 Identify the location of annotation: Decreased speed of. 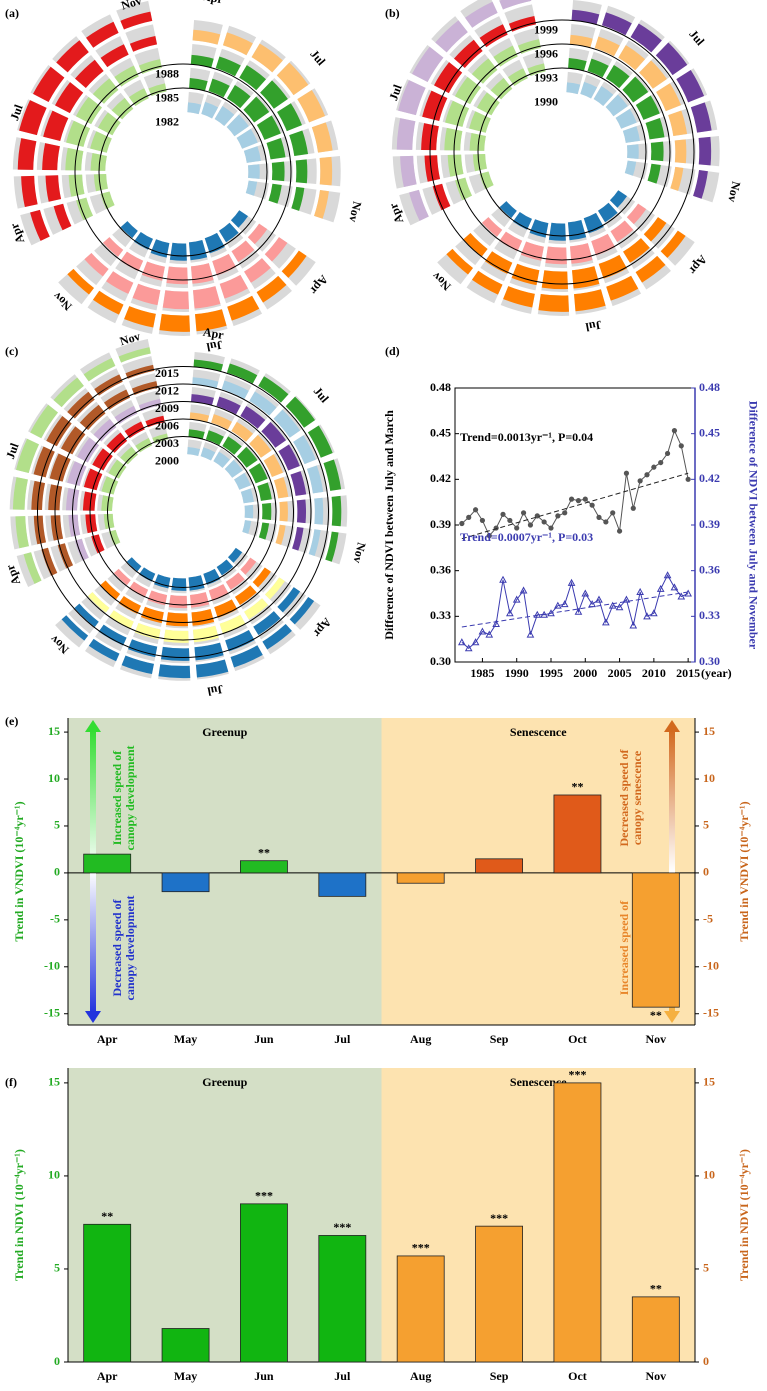
(117, 947).